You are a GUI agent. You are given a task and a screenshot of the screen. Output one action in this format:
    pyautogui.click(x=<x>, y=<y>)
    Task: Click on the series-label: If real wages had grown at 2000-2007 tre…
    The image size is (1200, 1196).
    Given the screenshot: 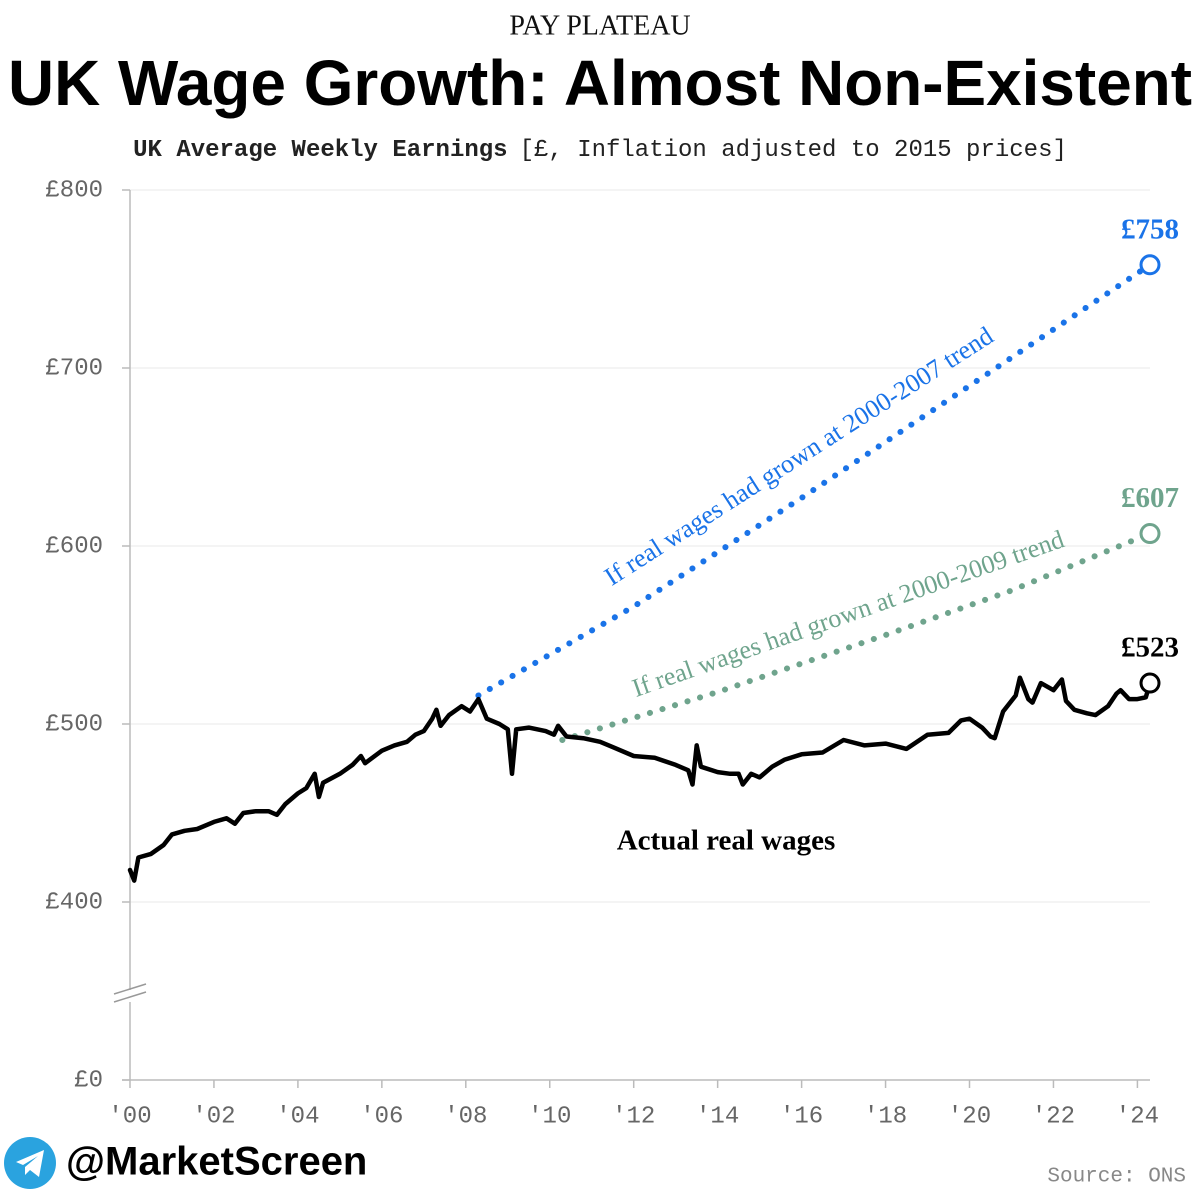 What is the action you would take?
    pyautogui.click(x=798, y=456)
    